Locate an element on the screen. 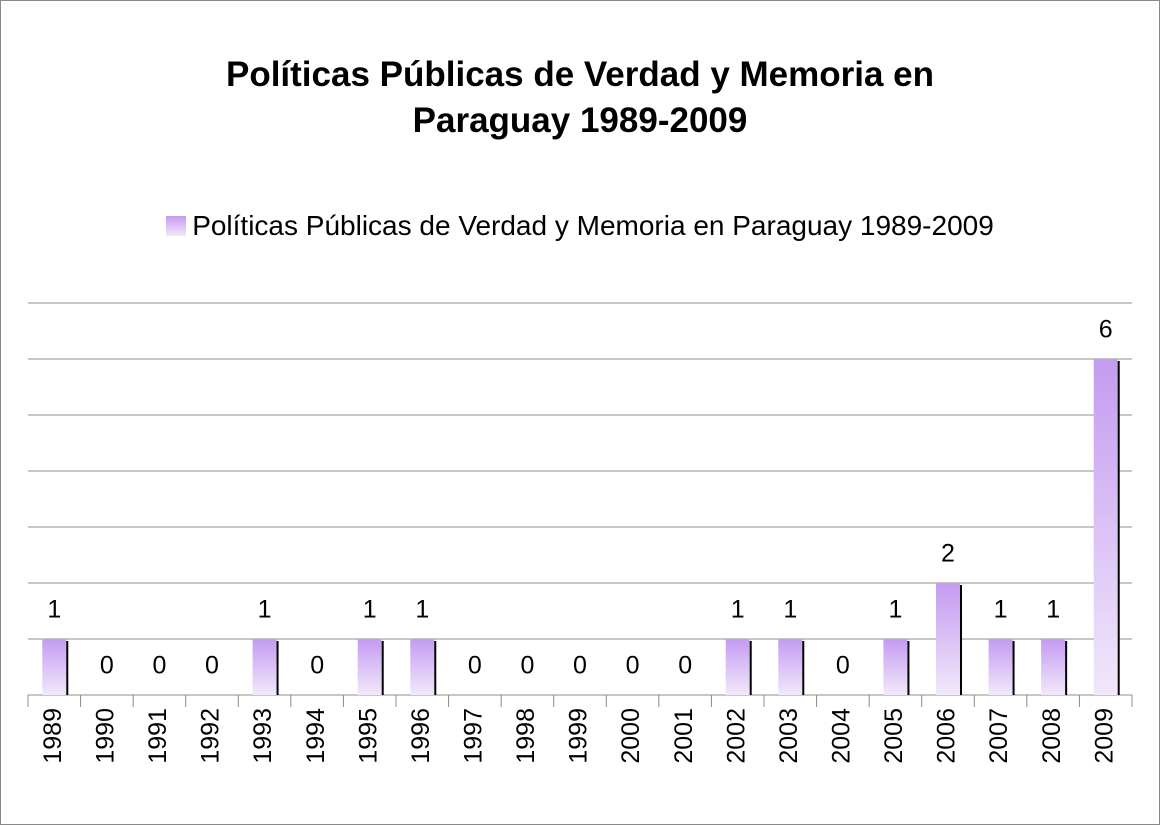 This screenshot has width=1160, height=825. x-tick-label: 2000 is located at coordinates (631, 736).